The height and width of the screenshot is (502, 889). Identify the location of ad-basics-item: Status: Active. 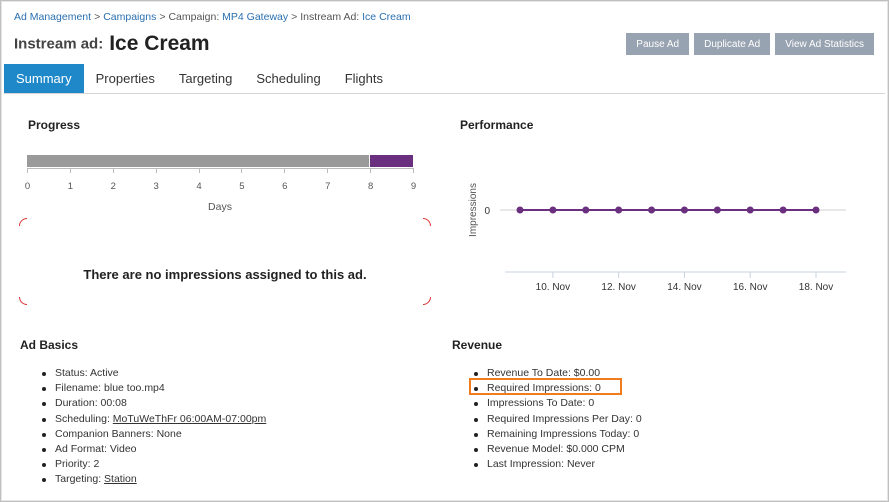
(153, 373).